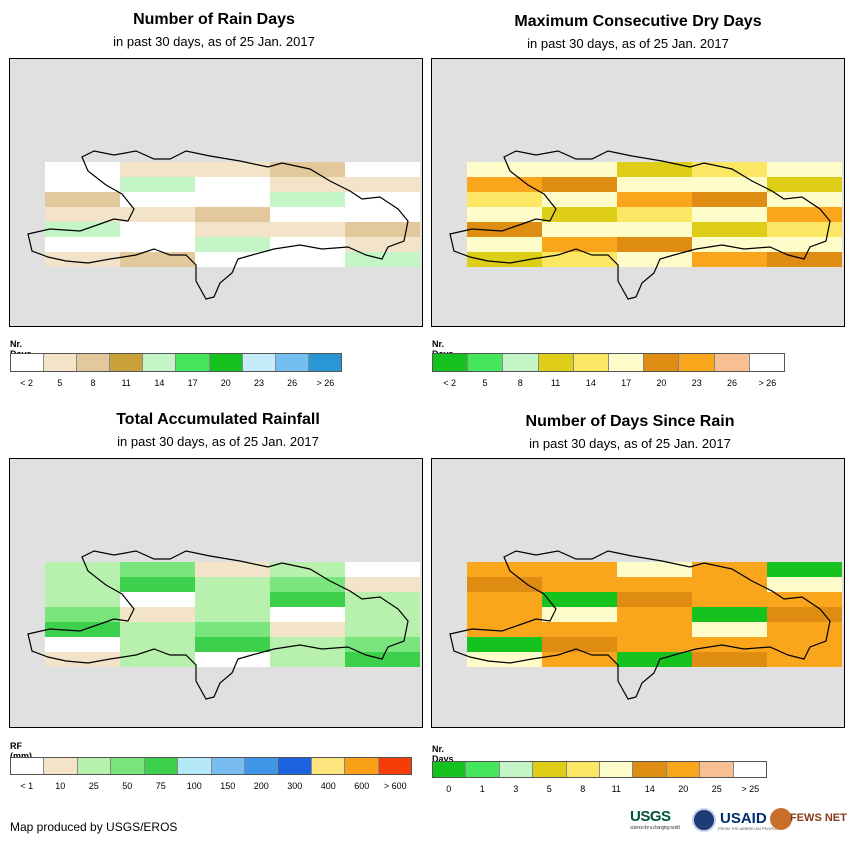  What do you see at coordinates (218, 441) in the screenshot?
I see `panel-subtitle: in past 30 days, as of 25 Jan. 2017` at bounding box center [218, 441].